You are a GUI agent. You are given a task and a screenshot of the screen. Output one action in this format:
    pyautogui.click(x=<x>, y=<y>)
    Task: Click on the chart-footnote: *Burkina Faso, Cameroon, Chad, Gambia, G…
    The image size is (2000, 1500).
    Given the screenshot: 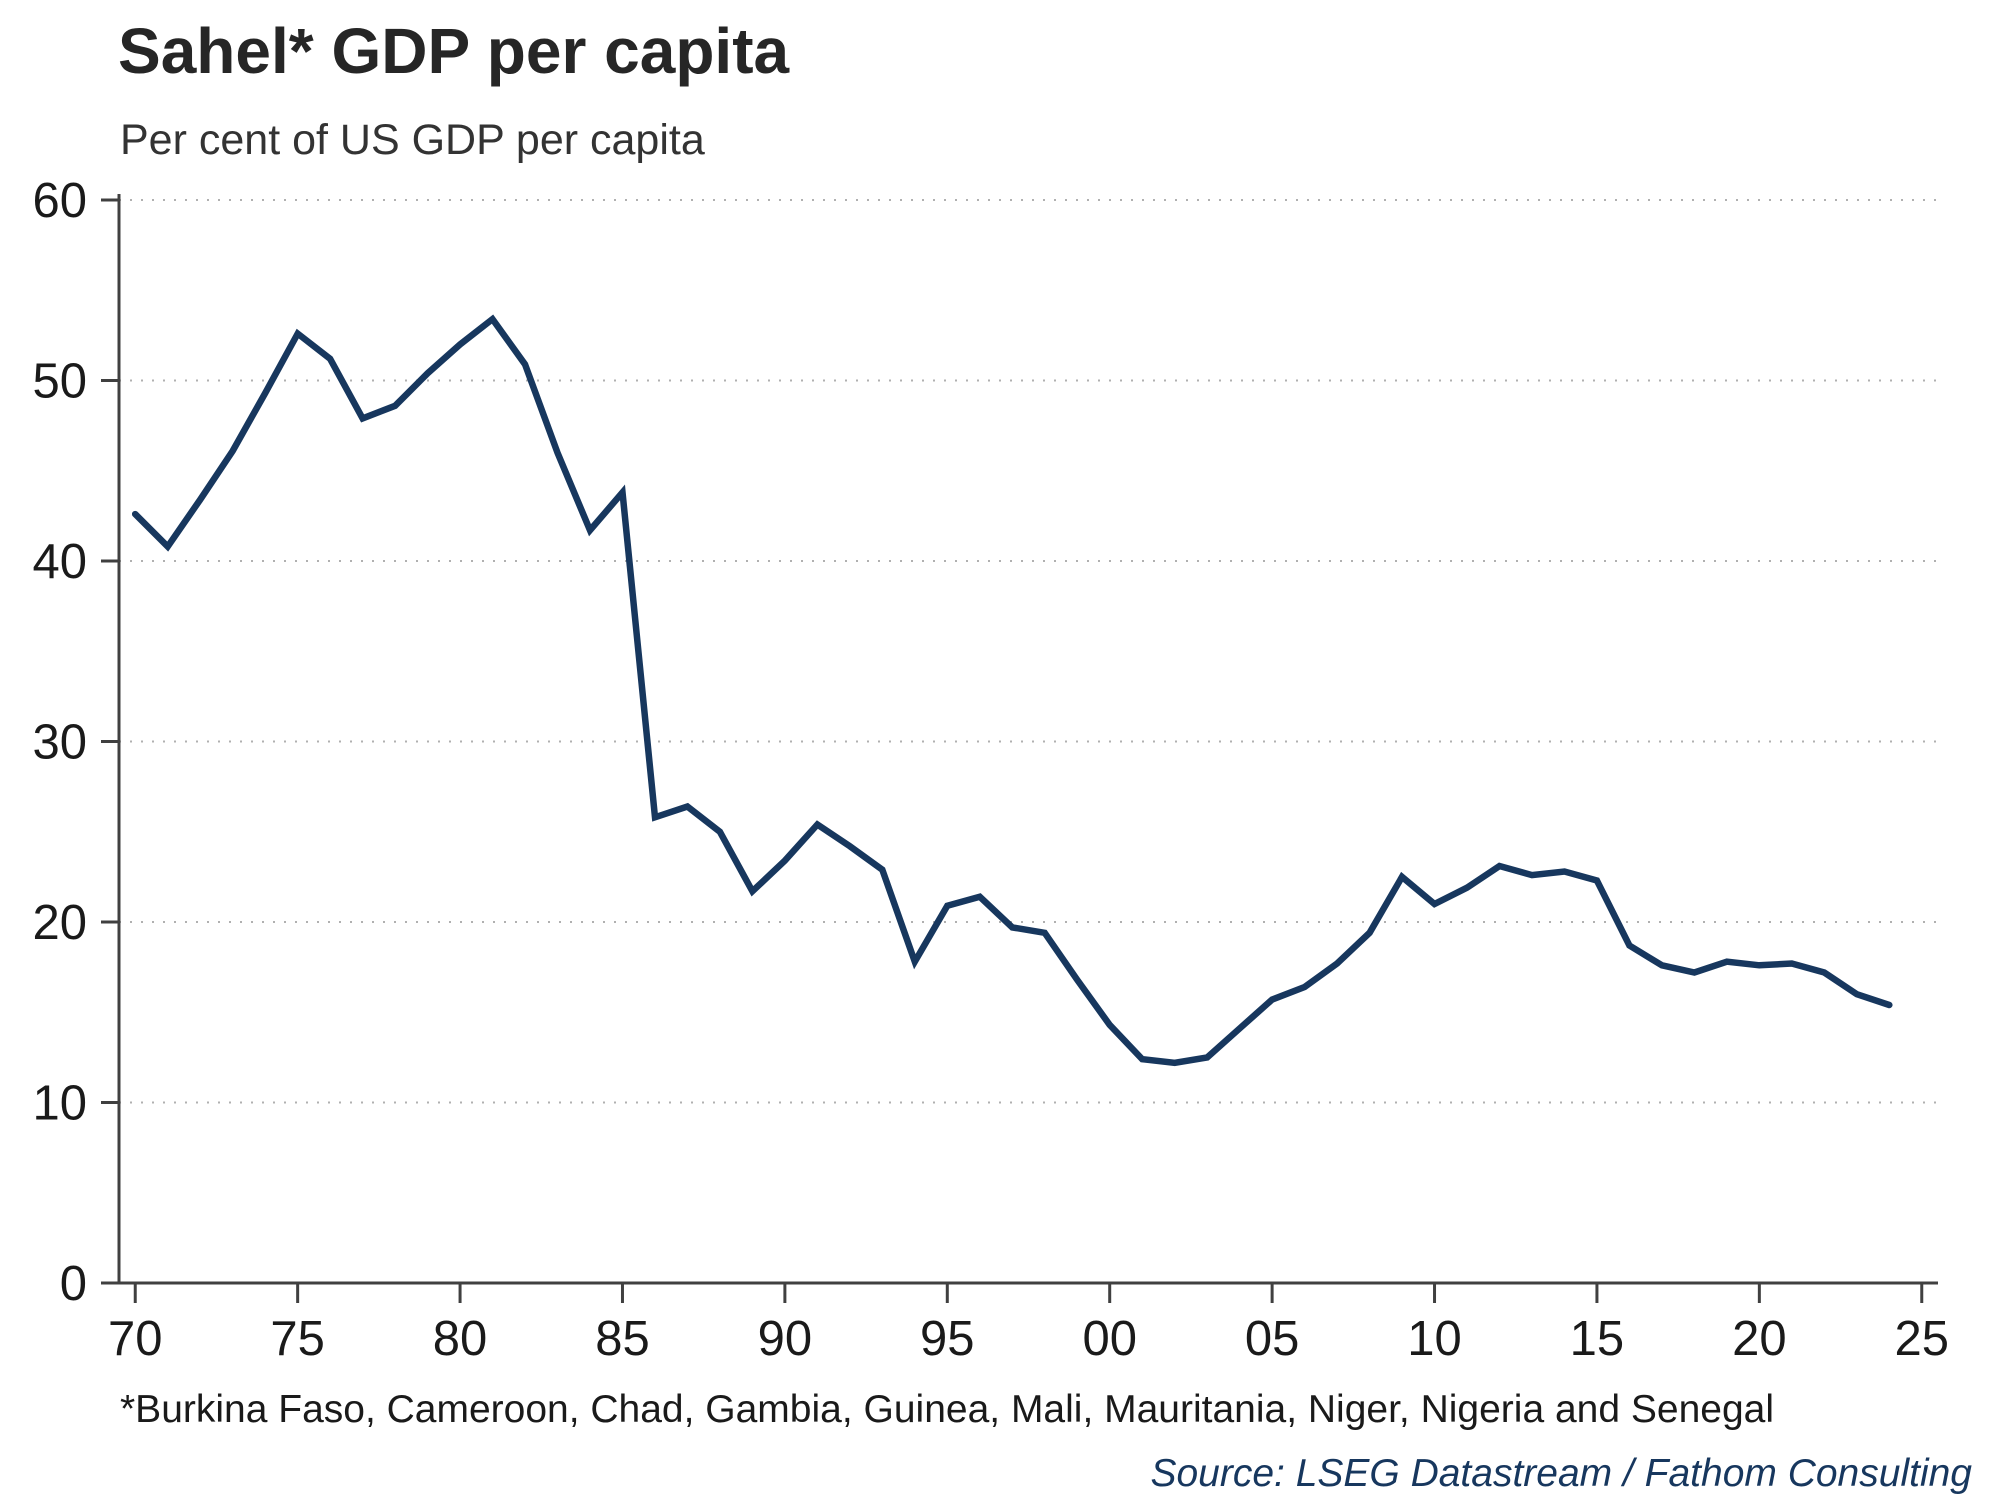 What is the action you would take?
    pyautogui.click(x=947, y=1409)
    